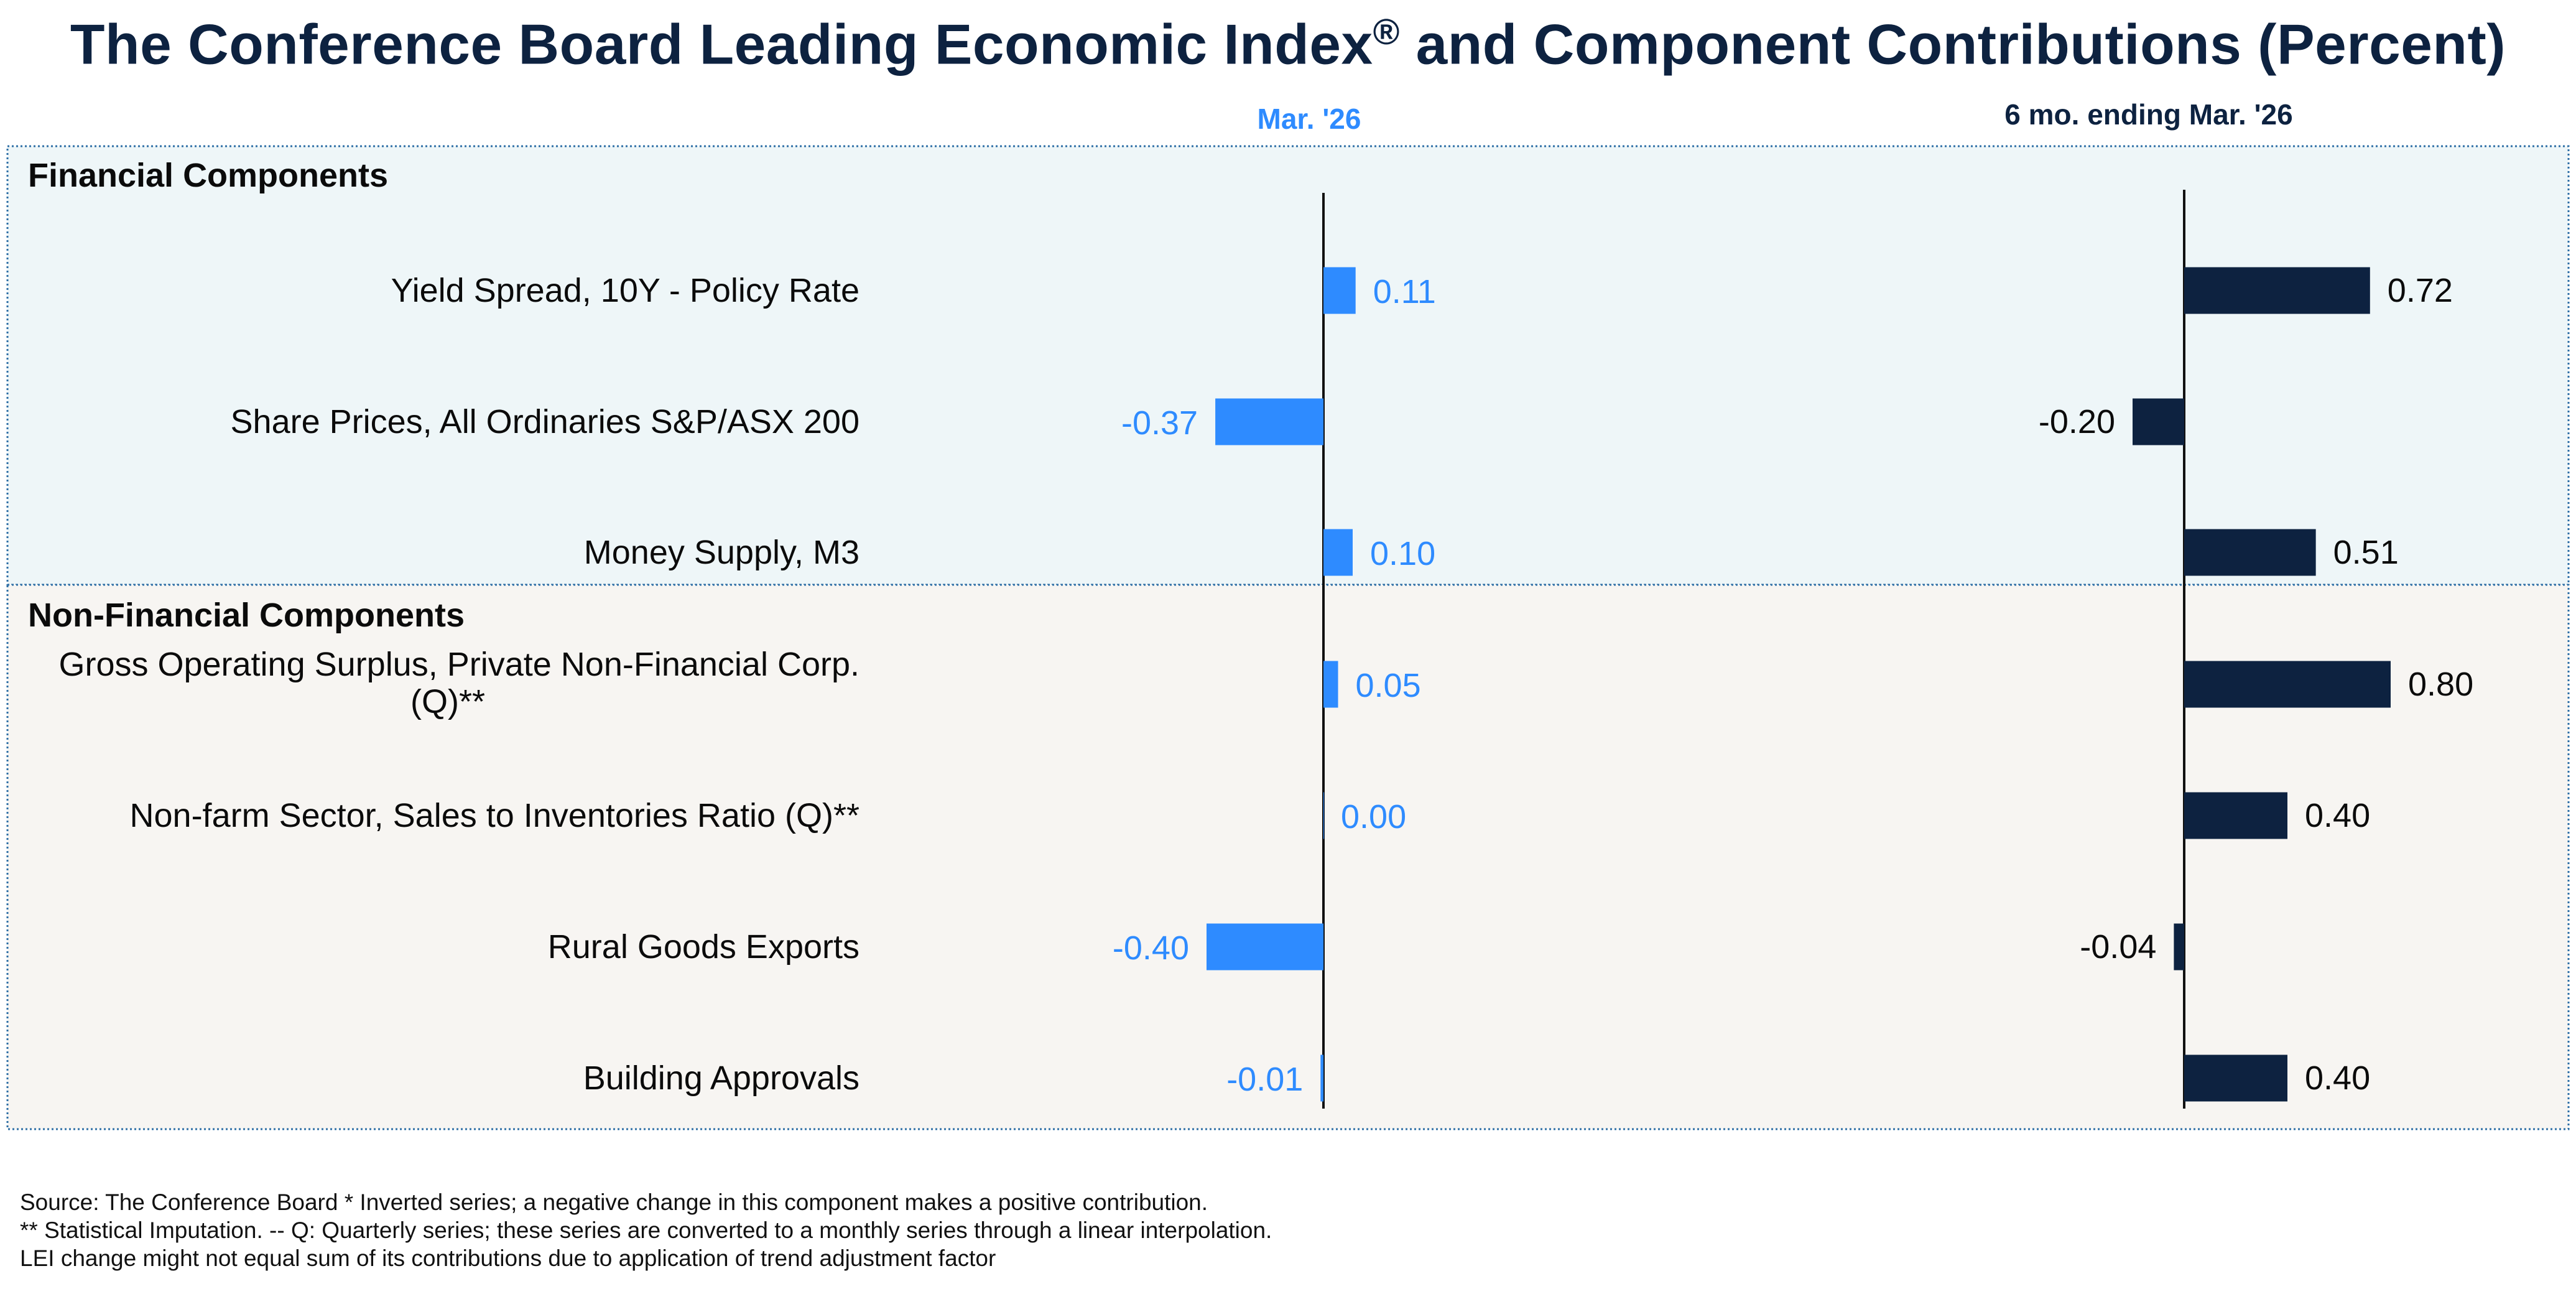 This screenshot has height=1294, width=2576. Describe the element at coordinates (625, 290) in the screenshot. I see `category-label: Yield Spread, 10Y - Policy Rate` at that location.